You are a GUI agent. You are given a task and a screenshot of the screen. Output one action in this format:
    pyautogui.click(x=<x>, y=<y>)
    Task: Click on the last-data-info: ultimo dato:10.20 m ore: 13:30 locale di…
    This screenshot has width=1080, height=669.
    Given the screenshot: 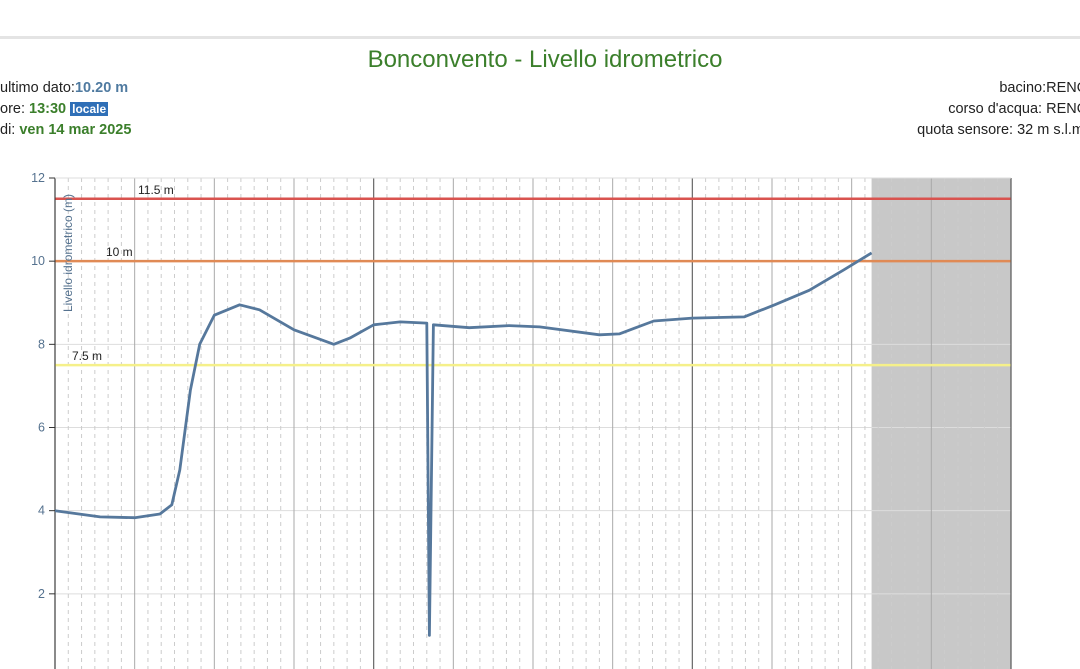 What is the action you would take?
    pyautogui.click(x=65, y=109)
    